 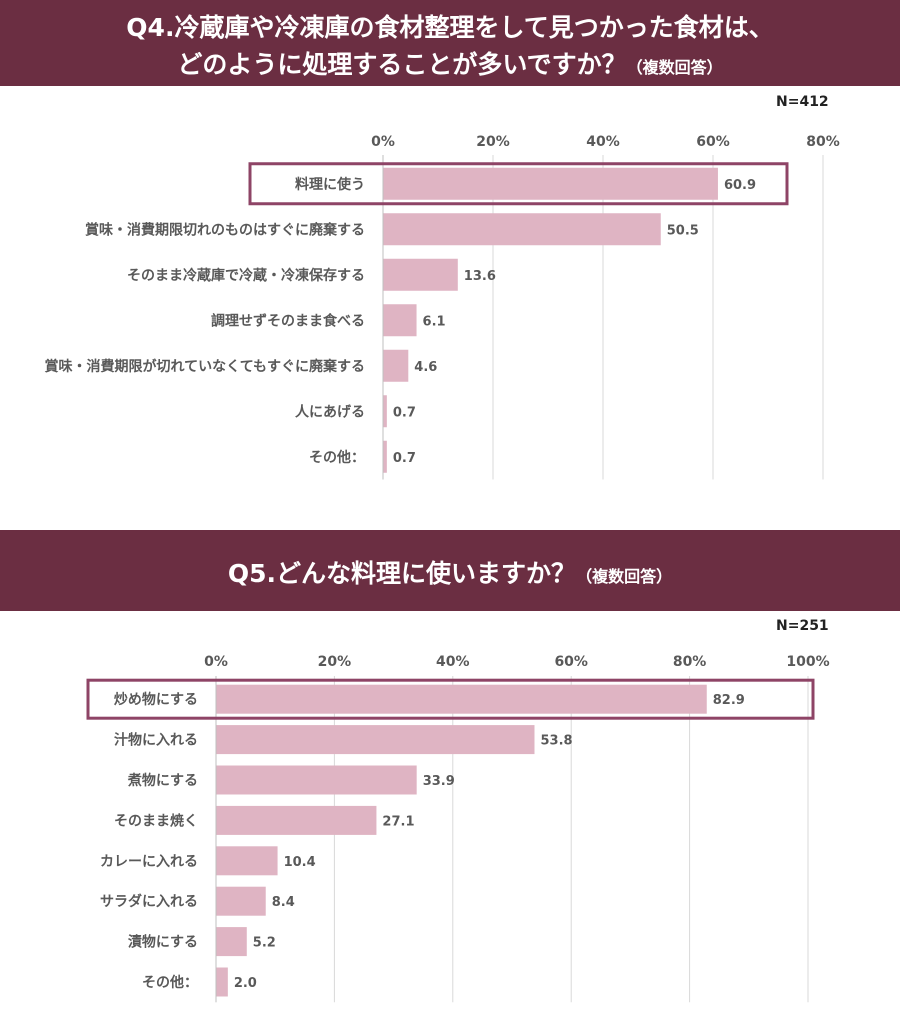 What do you see at coordinates (335, 662) in the screenshot?
I see `q5-x-tick-label: 20%` at bounding box center [335, 662].